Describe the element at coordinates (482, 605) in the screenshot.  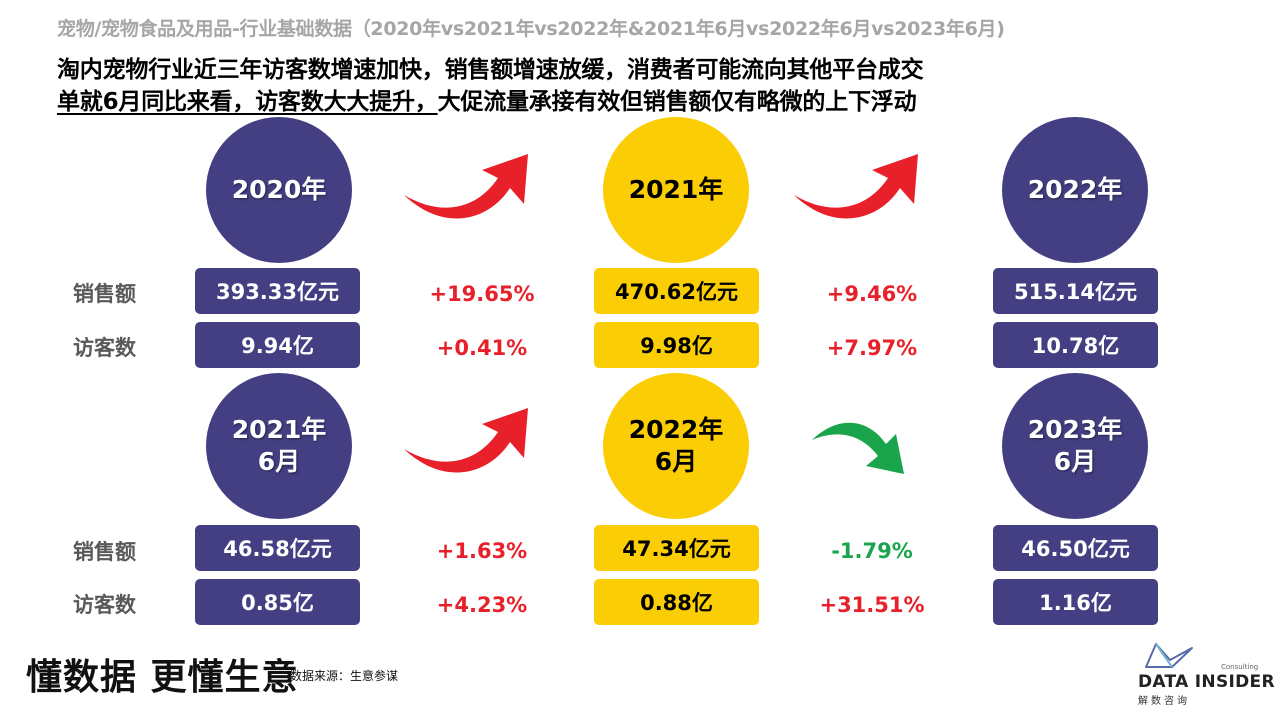
I see `visitors-change-june-2021-2022: +4.23%` at that location.